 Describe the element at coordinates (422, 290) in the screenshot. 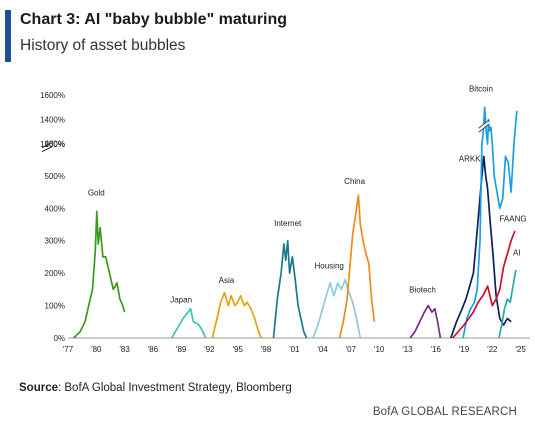

I see `series-label-biotech: Biotech` at that location.